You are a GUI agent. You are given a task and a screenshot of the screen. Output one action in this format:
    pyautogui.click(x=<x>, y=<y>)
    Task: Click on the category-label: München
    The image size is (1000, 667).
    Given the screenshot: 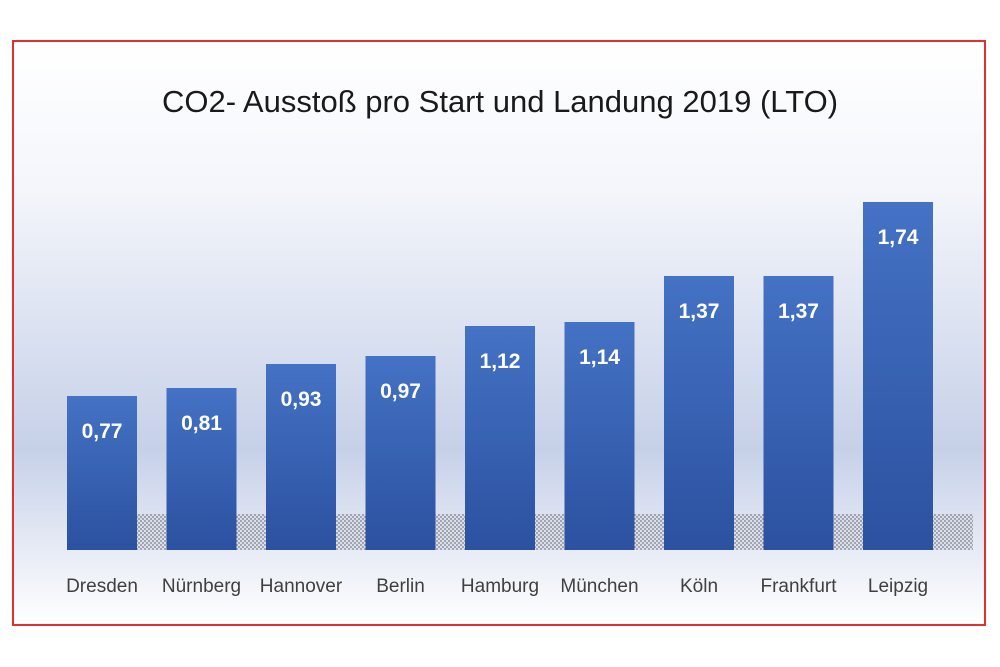 What is the action you would take?
    pyautogui.click(x=599, y=586)
    